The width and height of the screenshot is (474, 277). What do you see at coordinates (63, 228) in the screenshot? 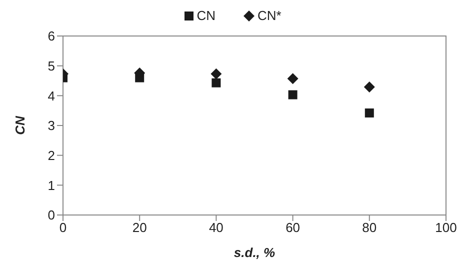
I see `x-tick-label: 0` at bounding box center [63, 228].